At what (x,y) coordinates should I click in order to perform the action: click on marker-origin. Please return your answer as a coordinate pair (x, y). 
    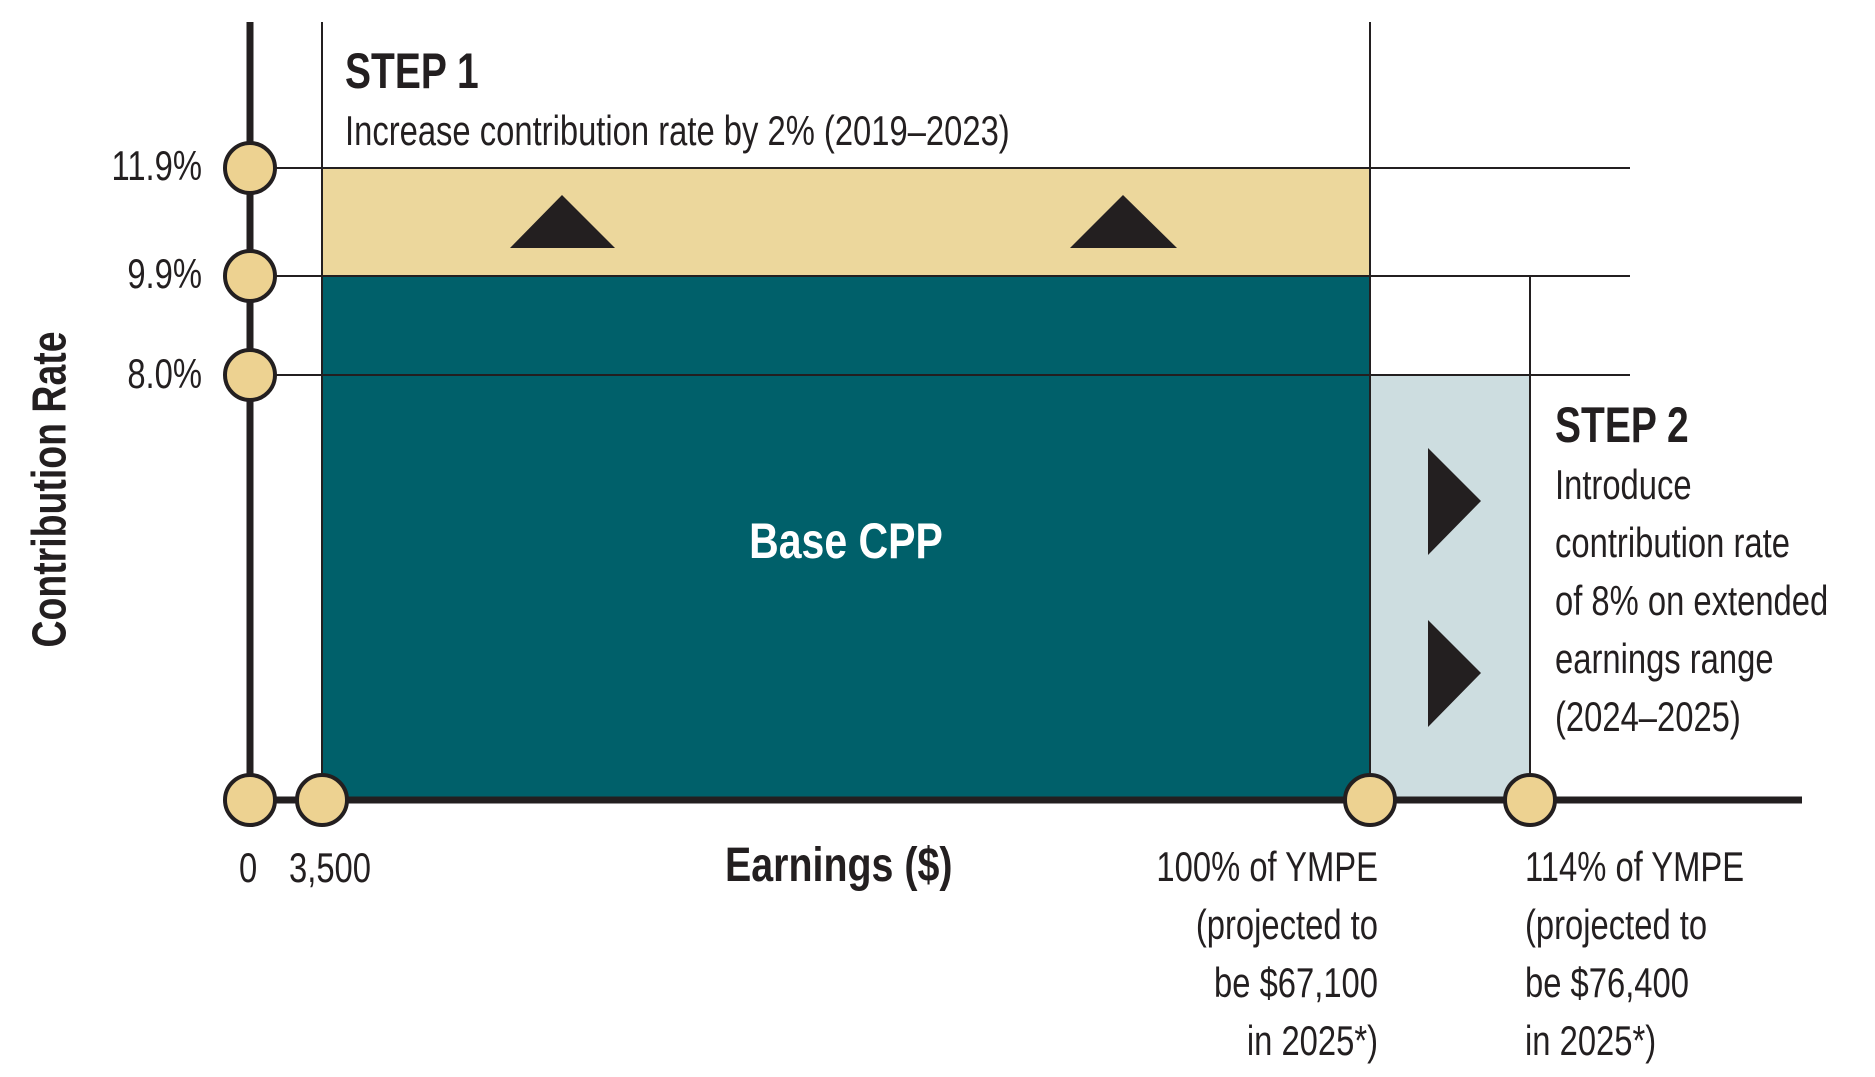
    Looking at the image, I should click on (250, 800).